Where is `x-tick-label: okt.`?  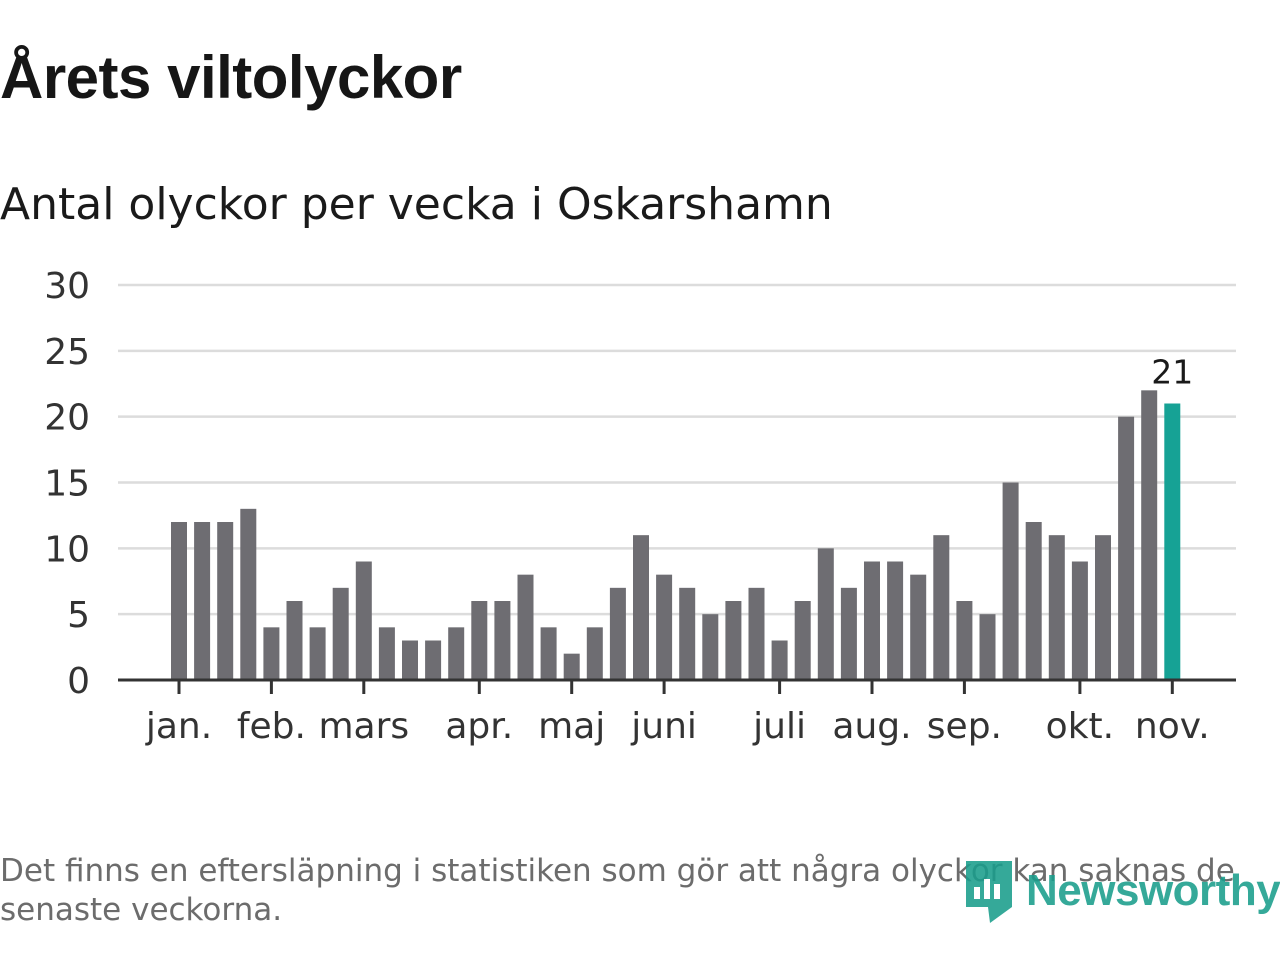 x-tick-label: okt. is located at coordinates (1080, 726).